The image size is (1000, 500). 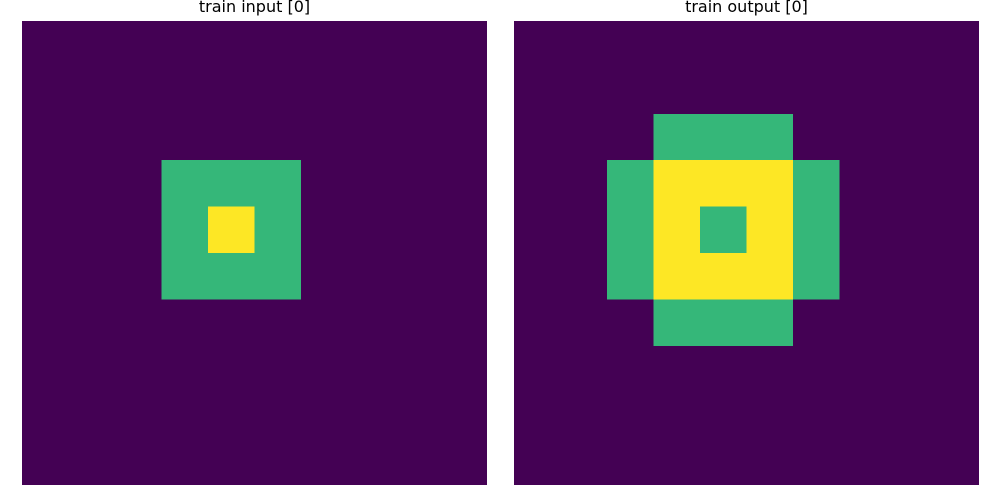 What do you see at coordinates (91, 229) in the screenshot?
I see `input-cell-r4-c1` at bounding box center [91, 229].